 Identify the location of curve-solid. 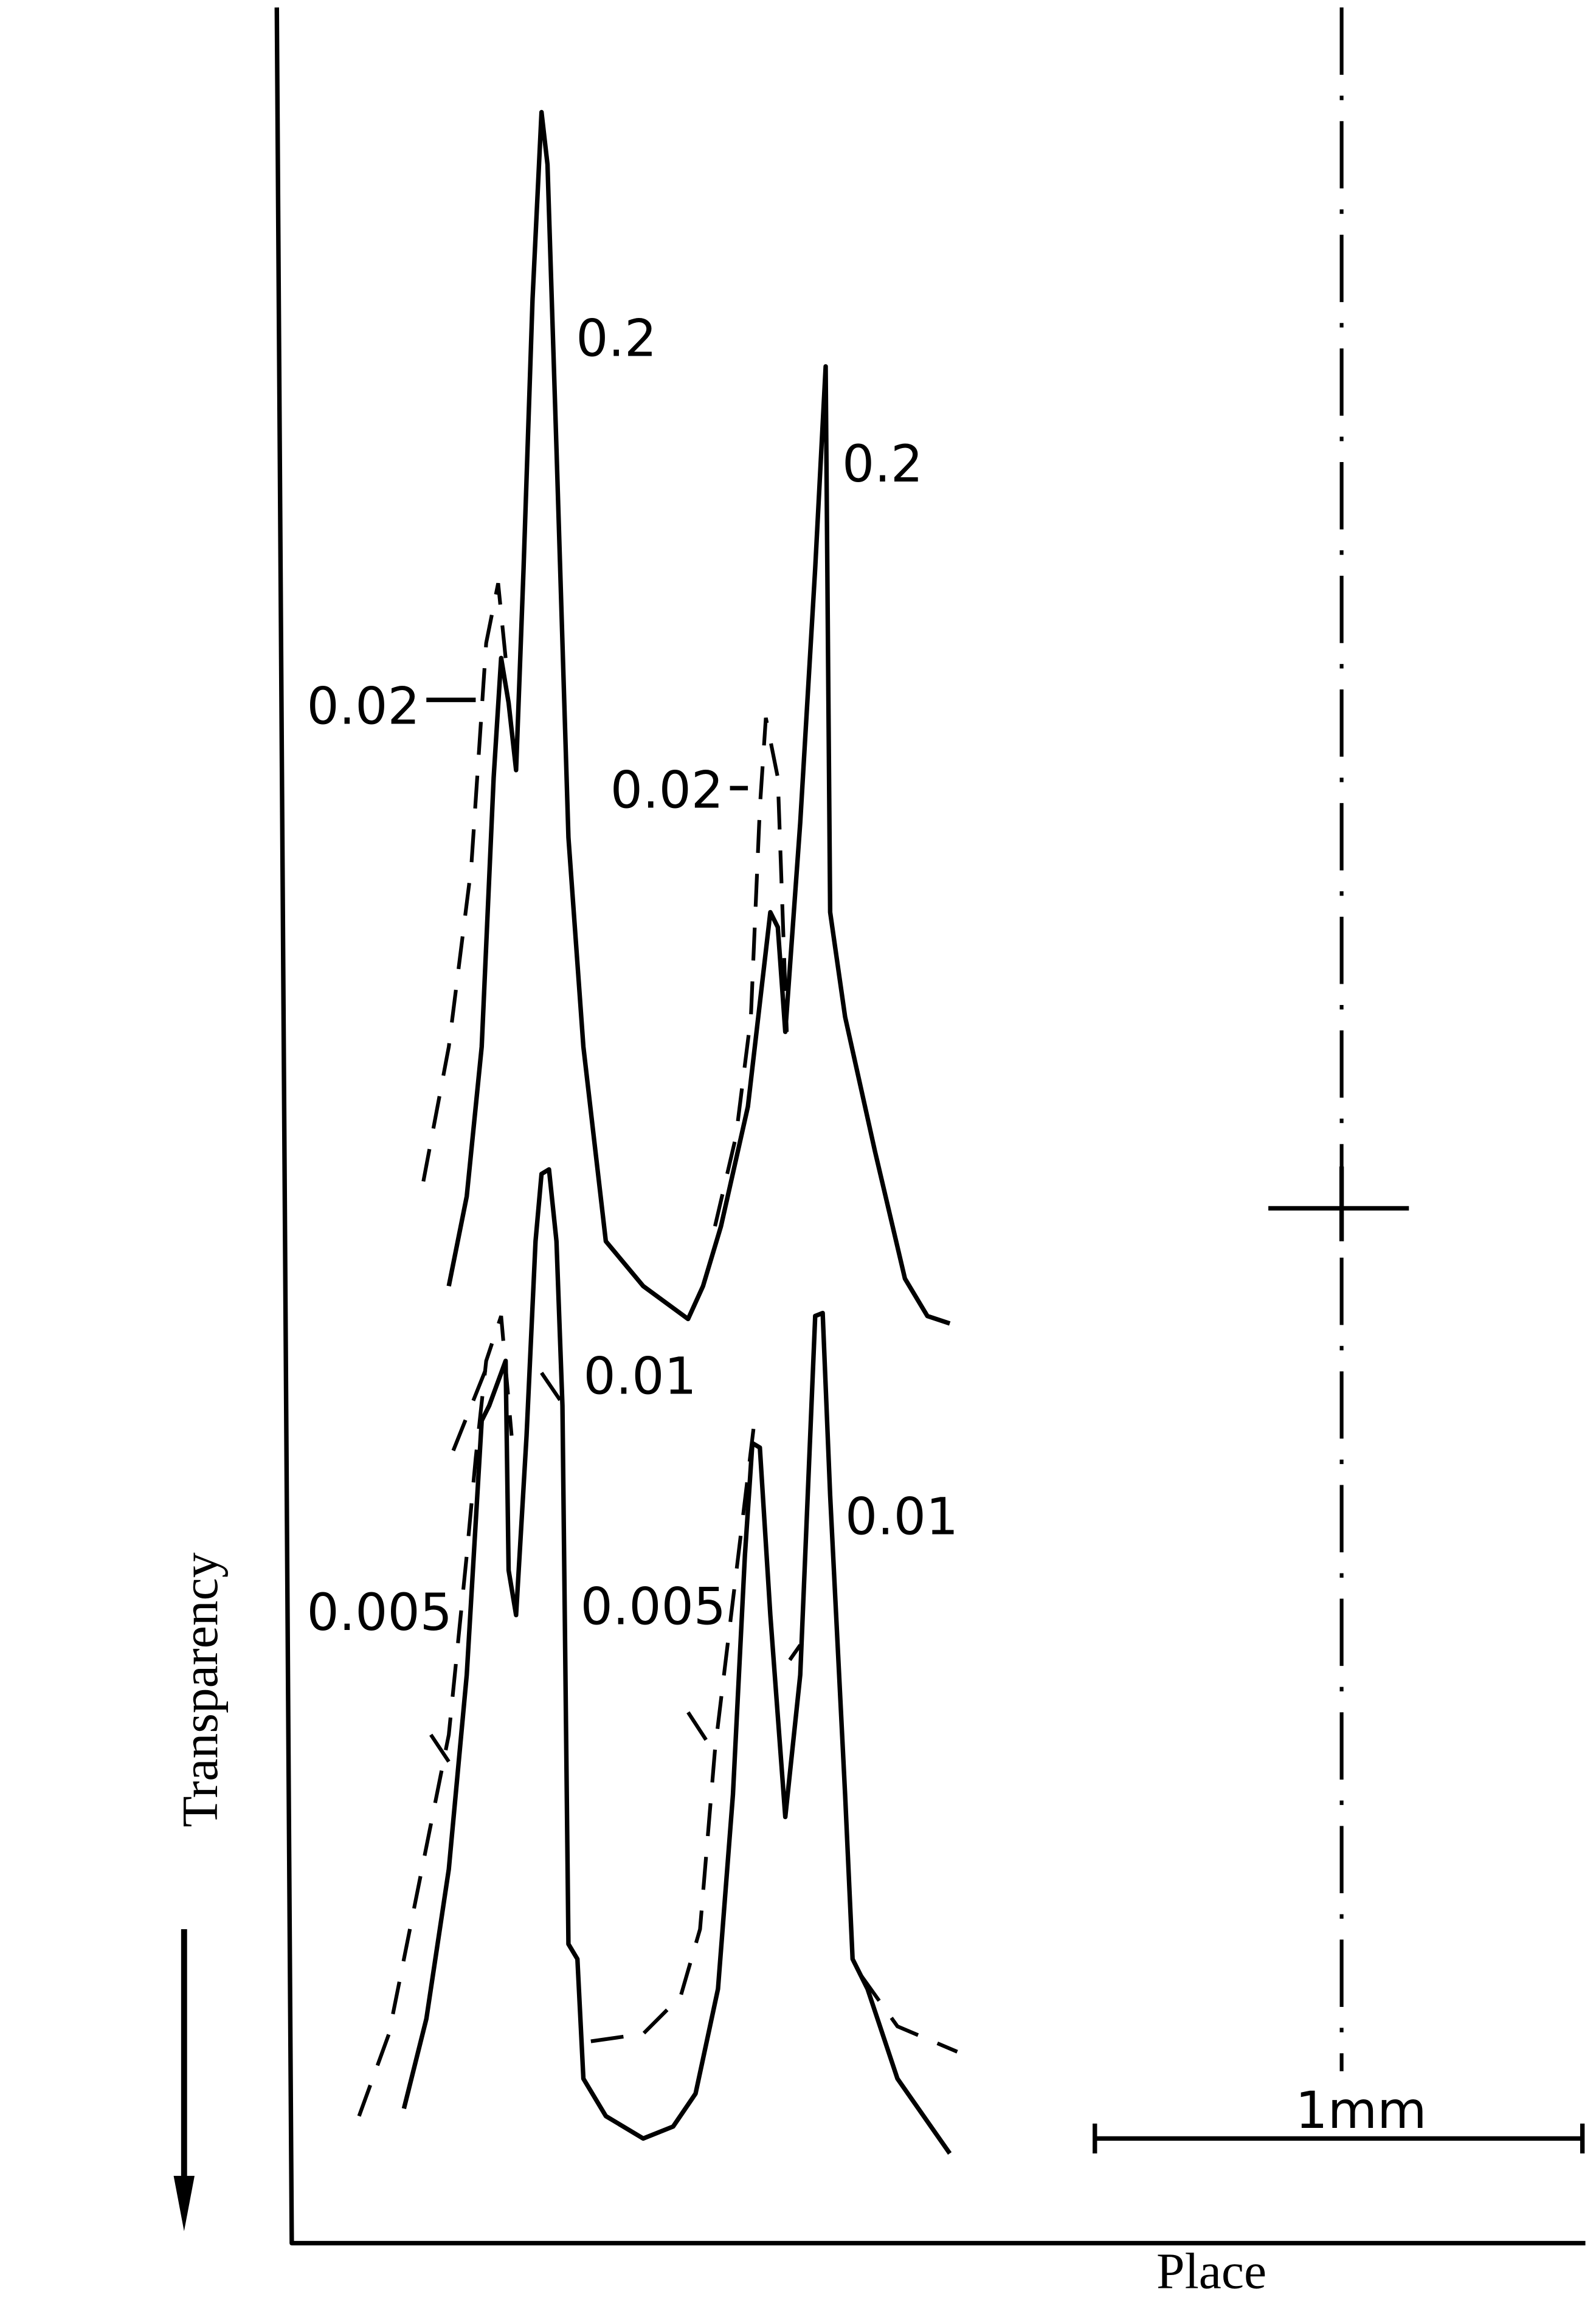
(676, 1661).